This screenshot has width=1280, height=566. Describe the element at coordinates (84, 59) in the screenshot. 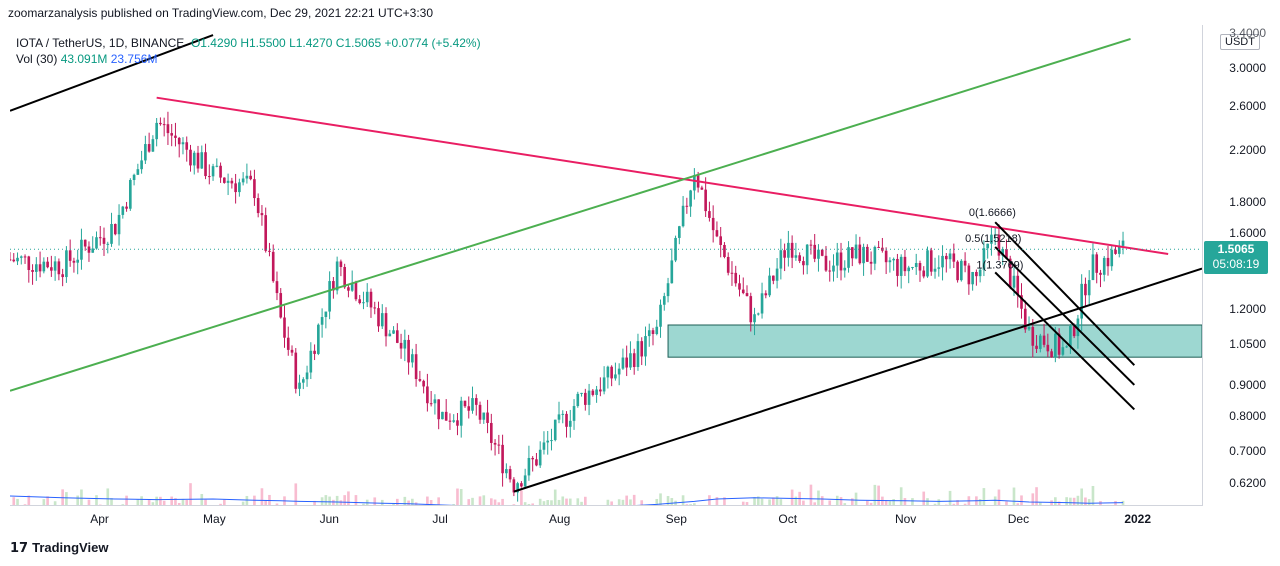

I see `legend-vol-value: 43.091M` at that location.